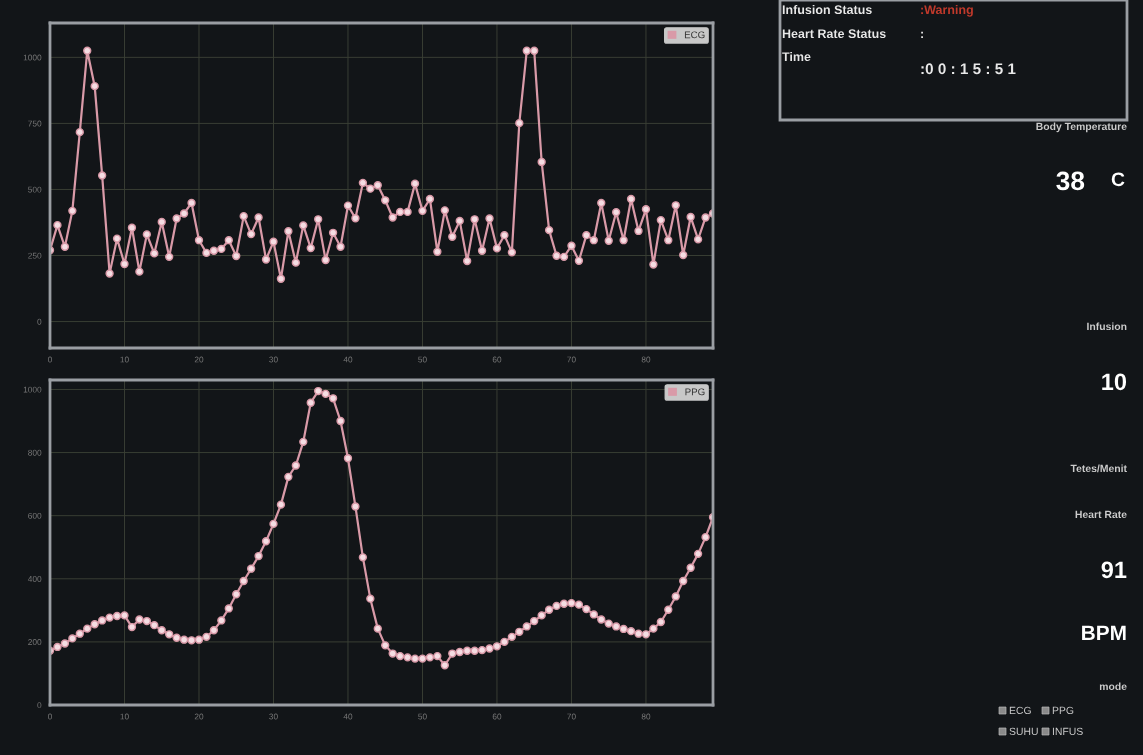 Image resolution: width=1143 pixels, height=755 pixels. What do you see at coordinates (35, 642) in the screenshot?
I see `y-tick-label: 200` at bounding box center [35, 642].